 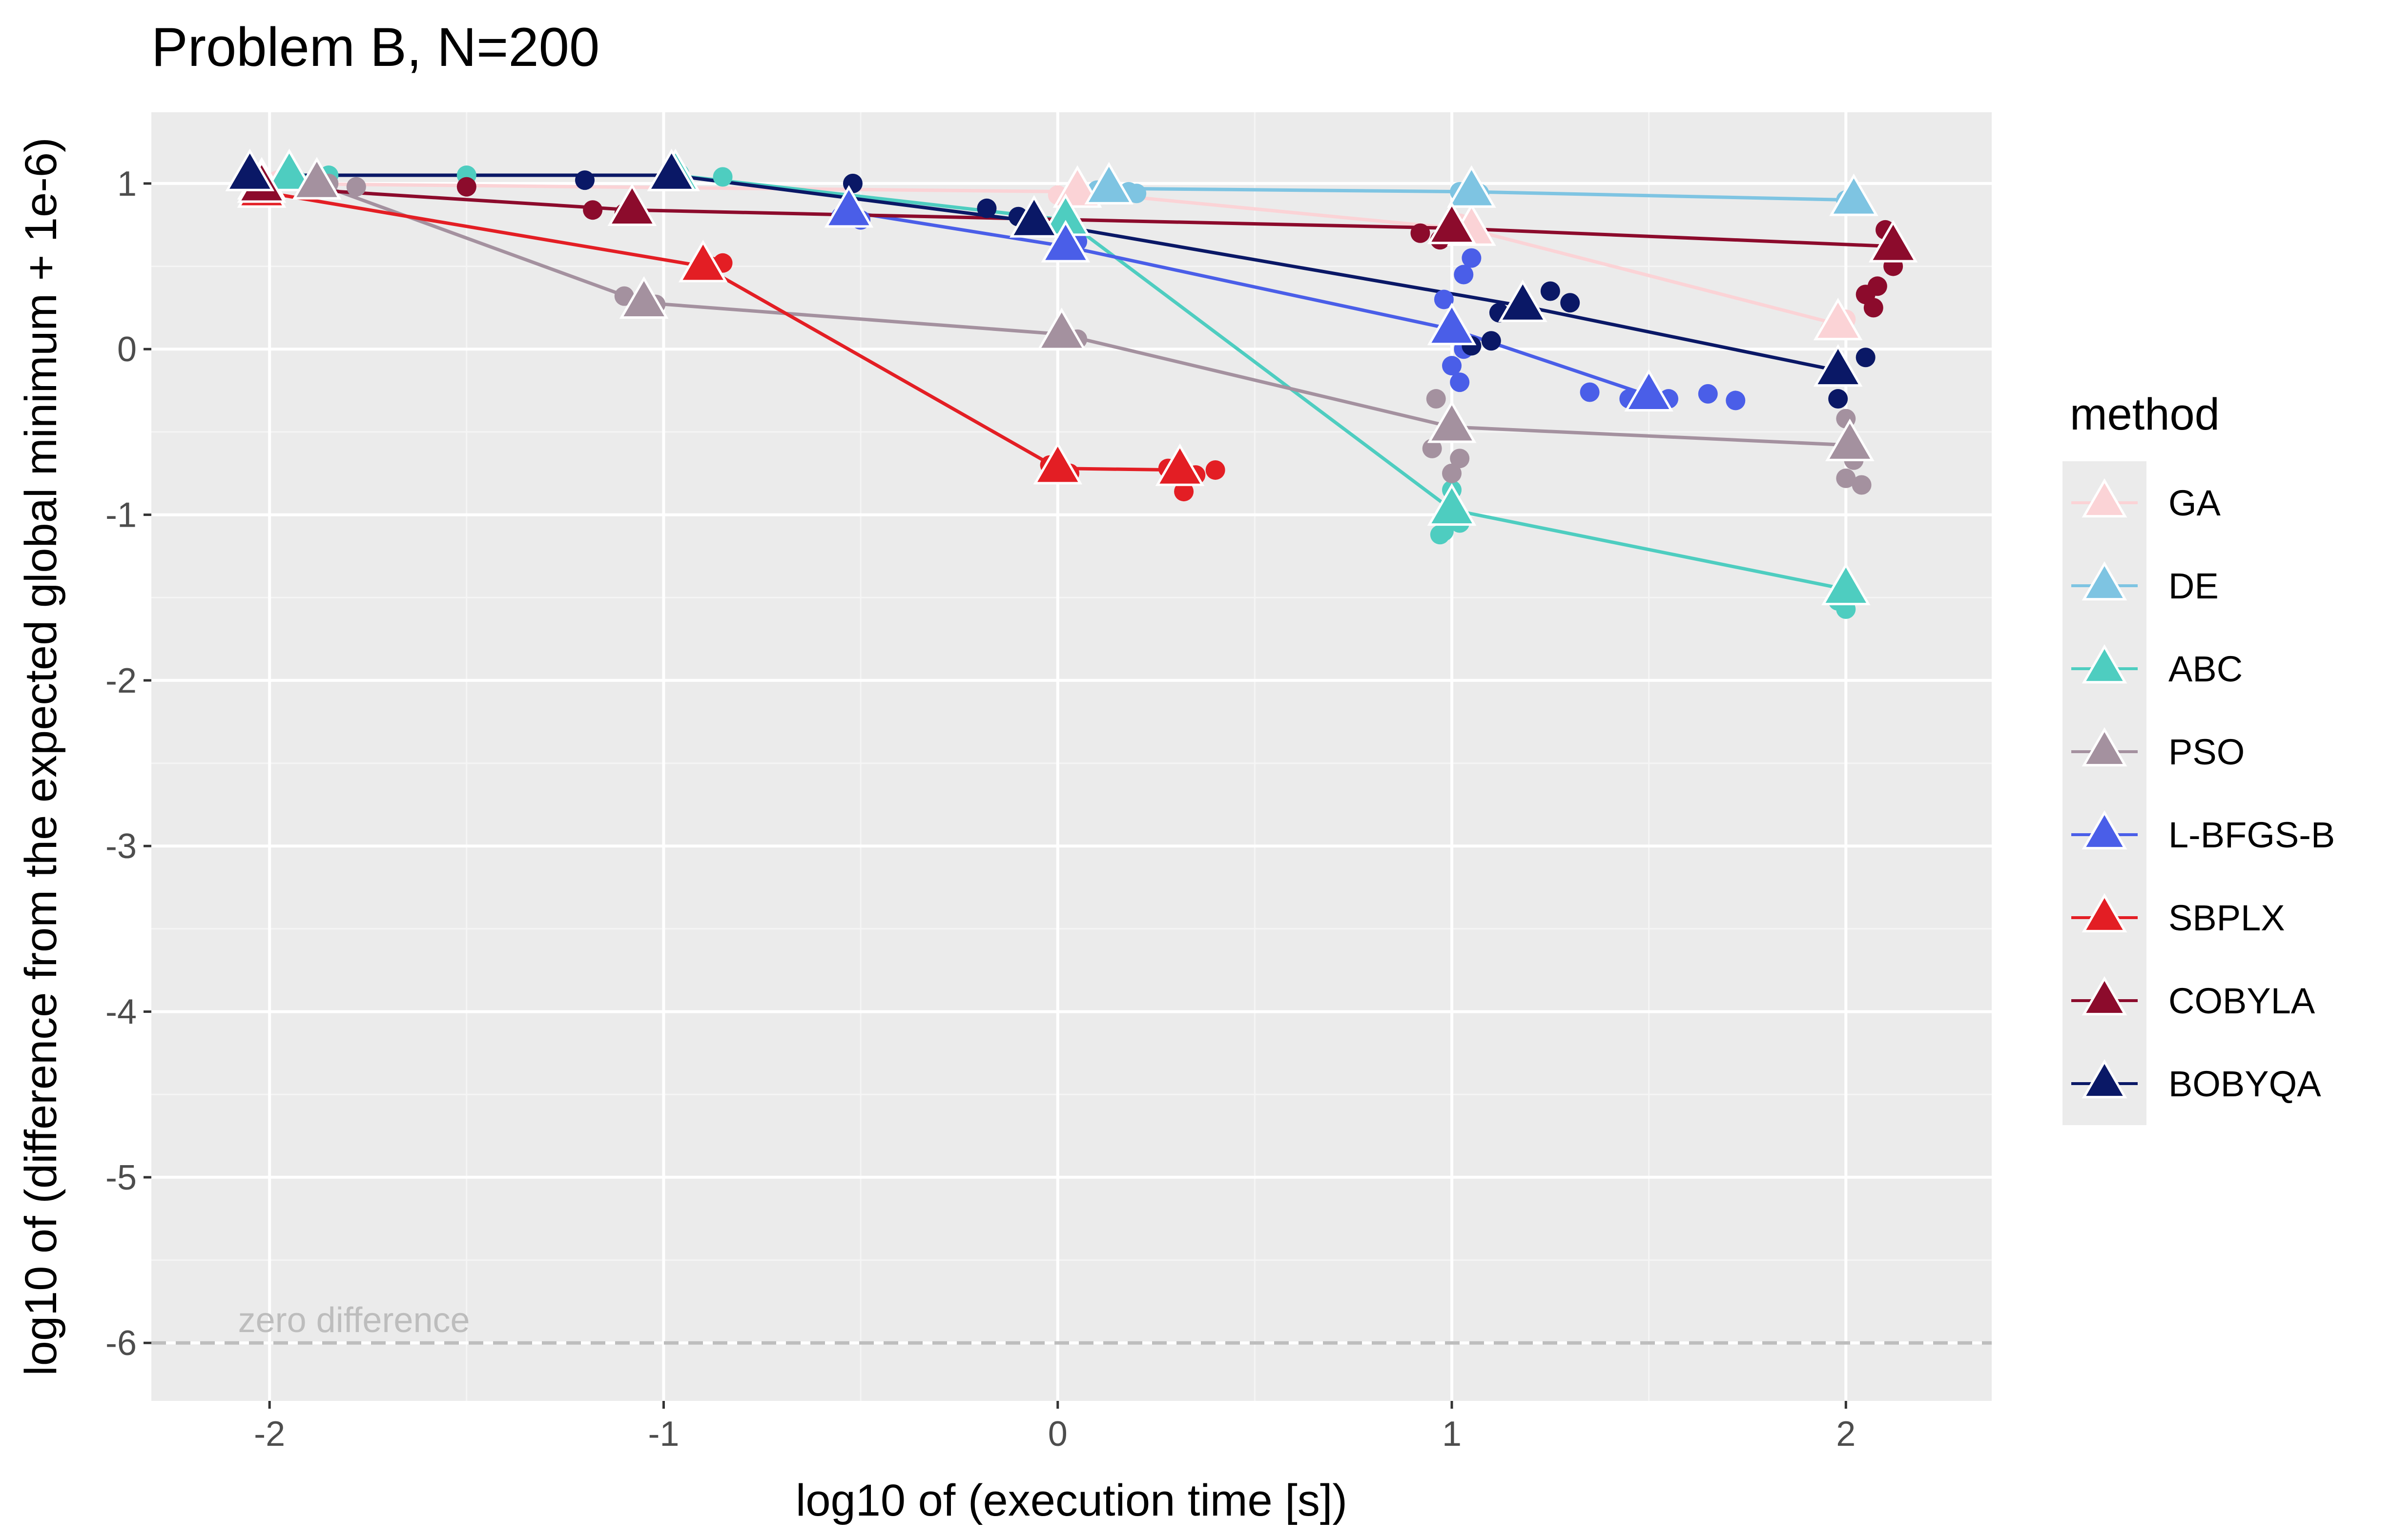 I want to click on legend-label-pso: PSO, so click(x=2207, y=752).